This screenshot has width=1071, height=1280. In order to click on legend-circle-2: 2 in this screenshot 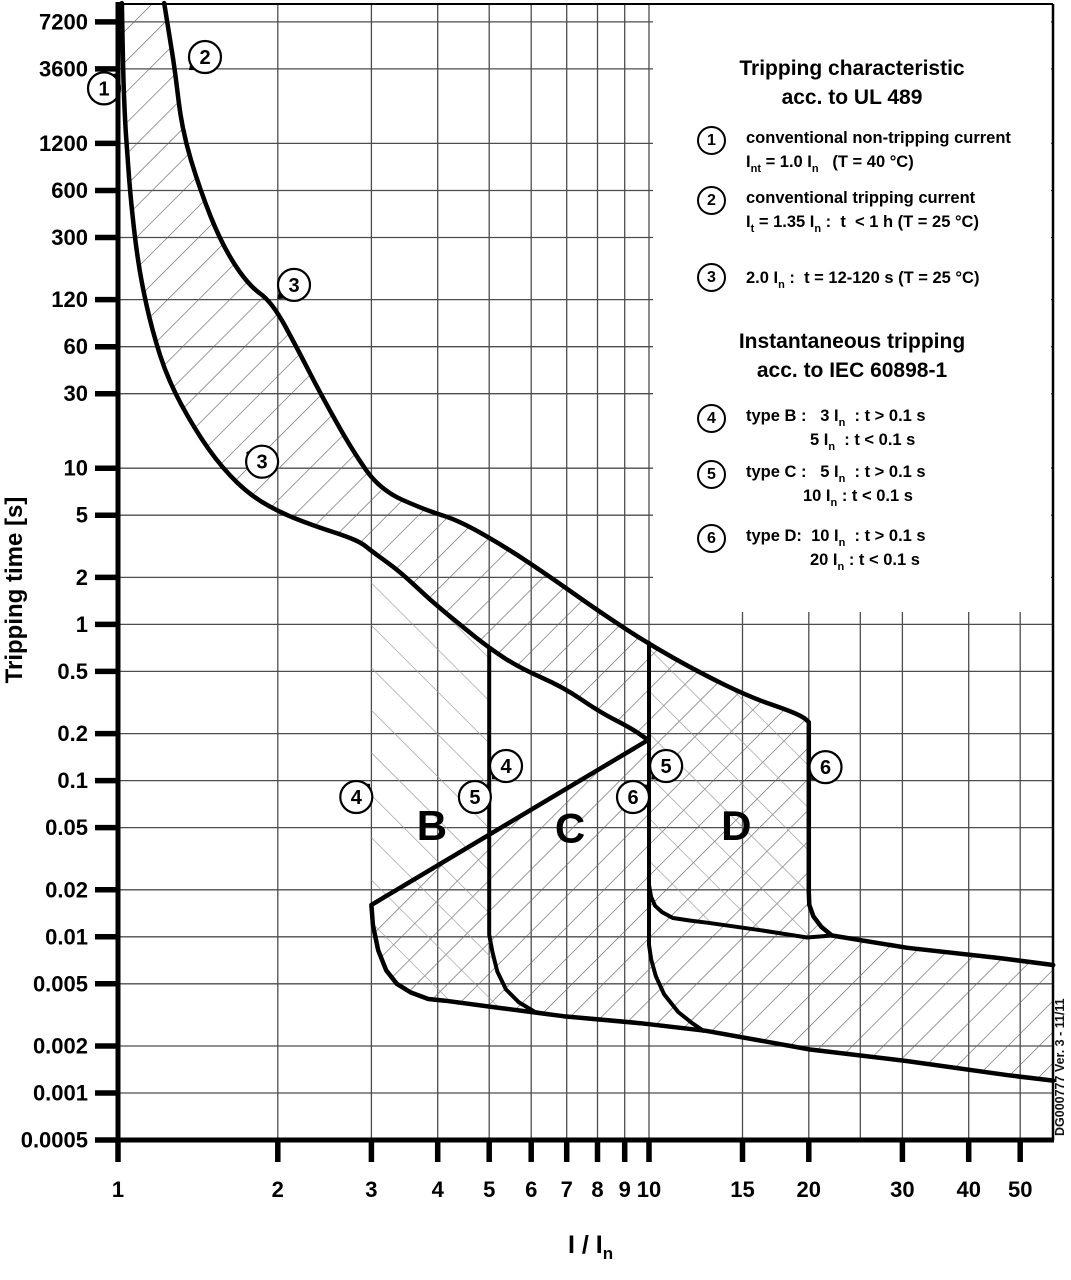, I will do `click(711, 200)`.